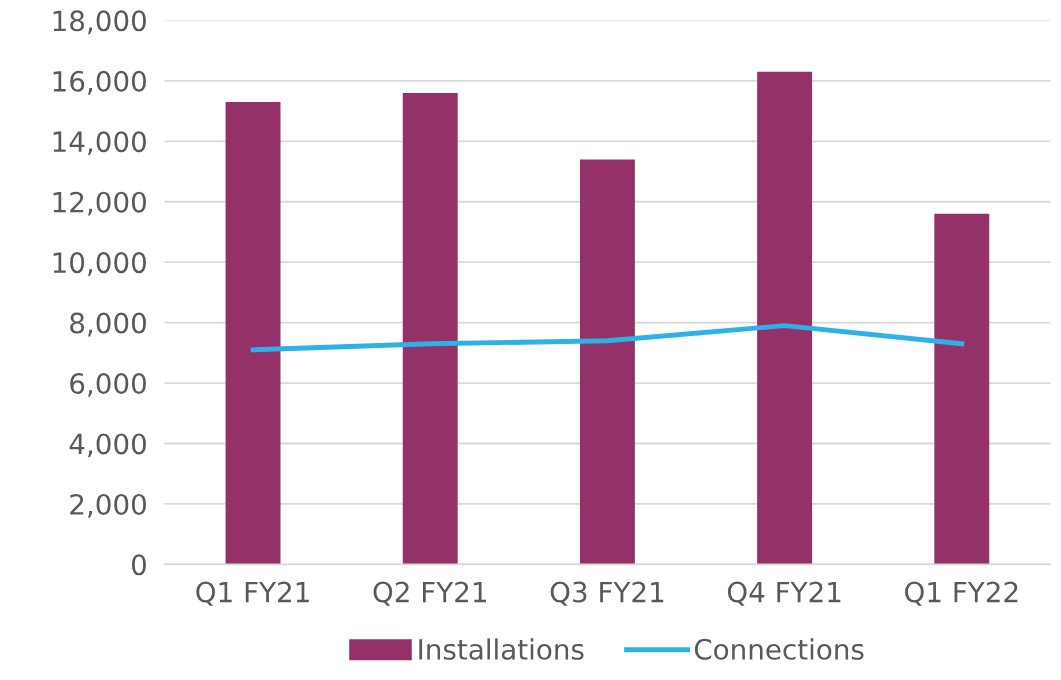 The width and height of the screenshot is (1061, 680). Describe the element at coordinates (108, 385) in the screenshot. I see `y-tick-label: 6,000` at that location.